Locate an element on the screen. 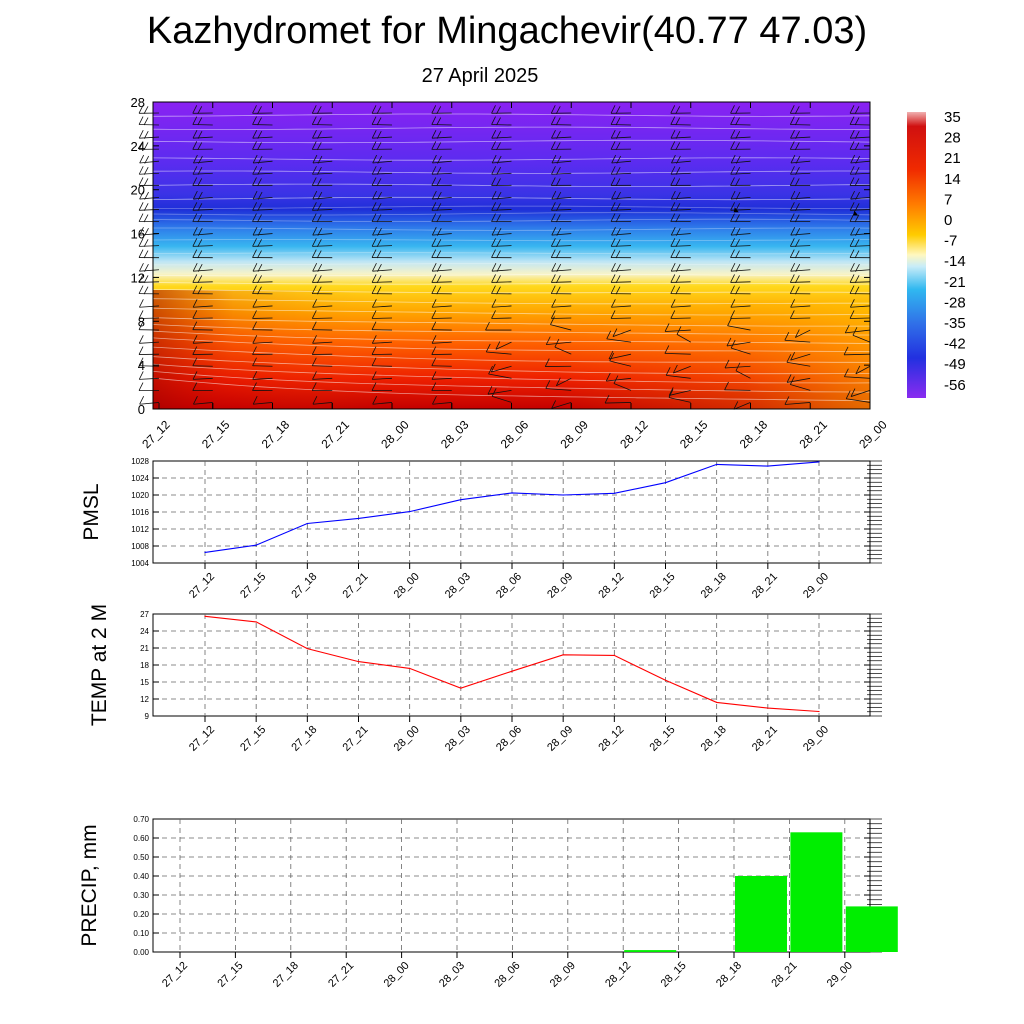 The width and height of the screenshot is (1024, 1024). colorbar-label: 0 is located at coordinates (948, 220).